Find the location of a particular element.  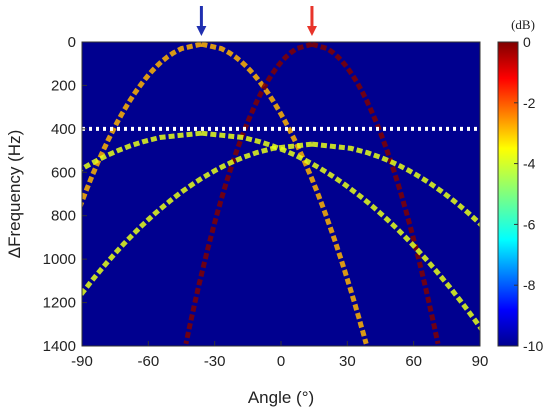

y-tick-label: 800 is located at coordinates (63, 216).